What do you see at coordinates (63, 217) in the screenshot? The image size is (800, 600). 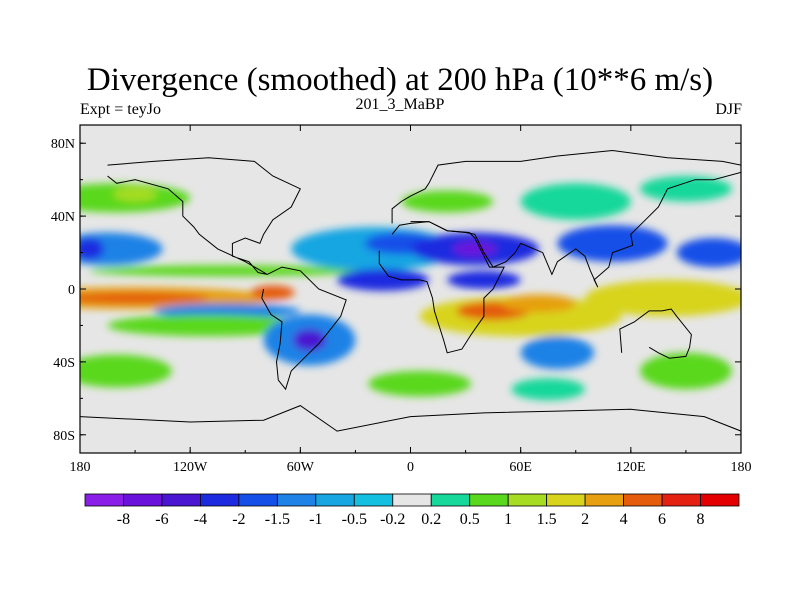 I see `y-tick-label: 40N` at bounding box center [63, 217].